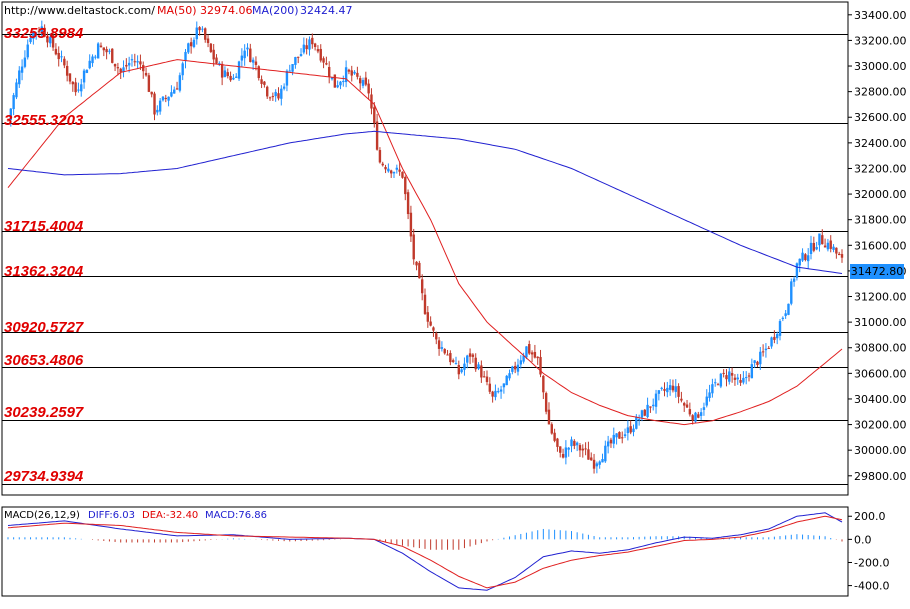 The image size is (910, 609). What do you see at coordinates (880, 297) in the screenshot?
I see `y-tick-label: 31200.00` at bounding box center [880, 297].